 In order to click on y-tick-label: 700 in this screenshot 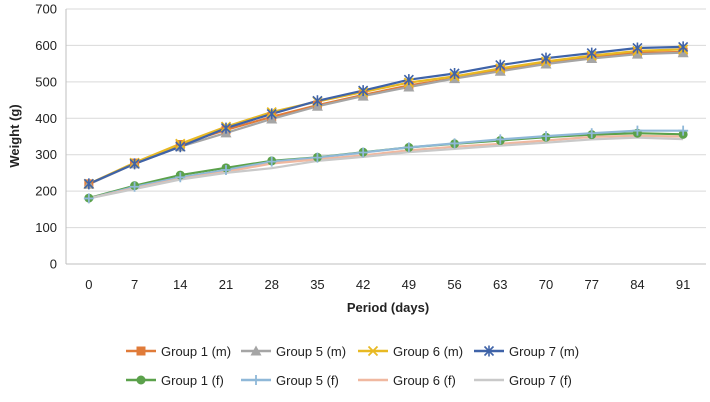, I will do `click(46, 9)`.